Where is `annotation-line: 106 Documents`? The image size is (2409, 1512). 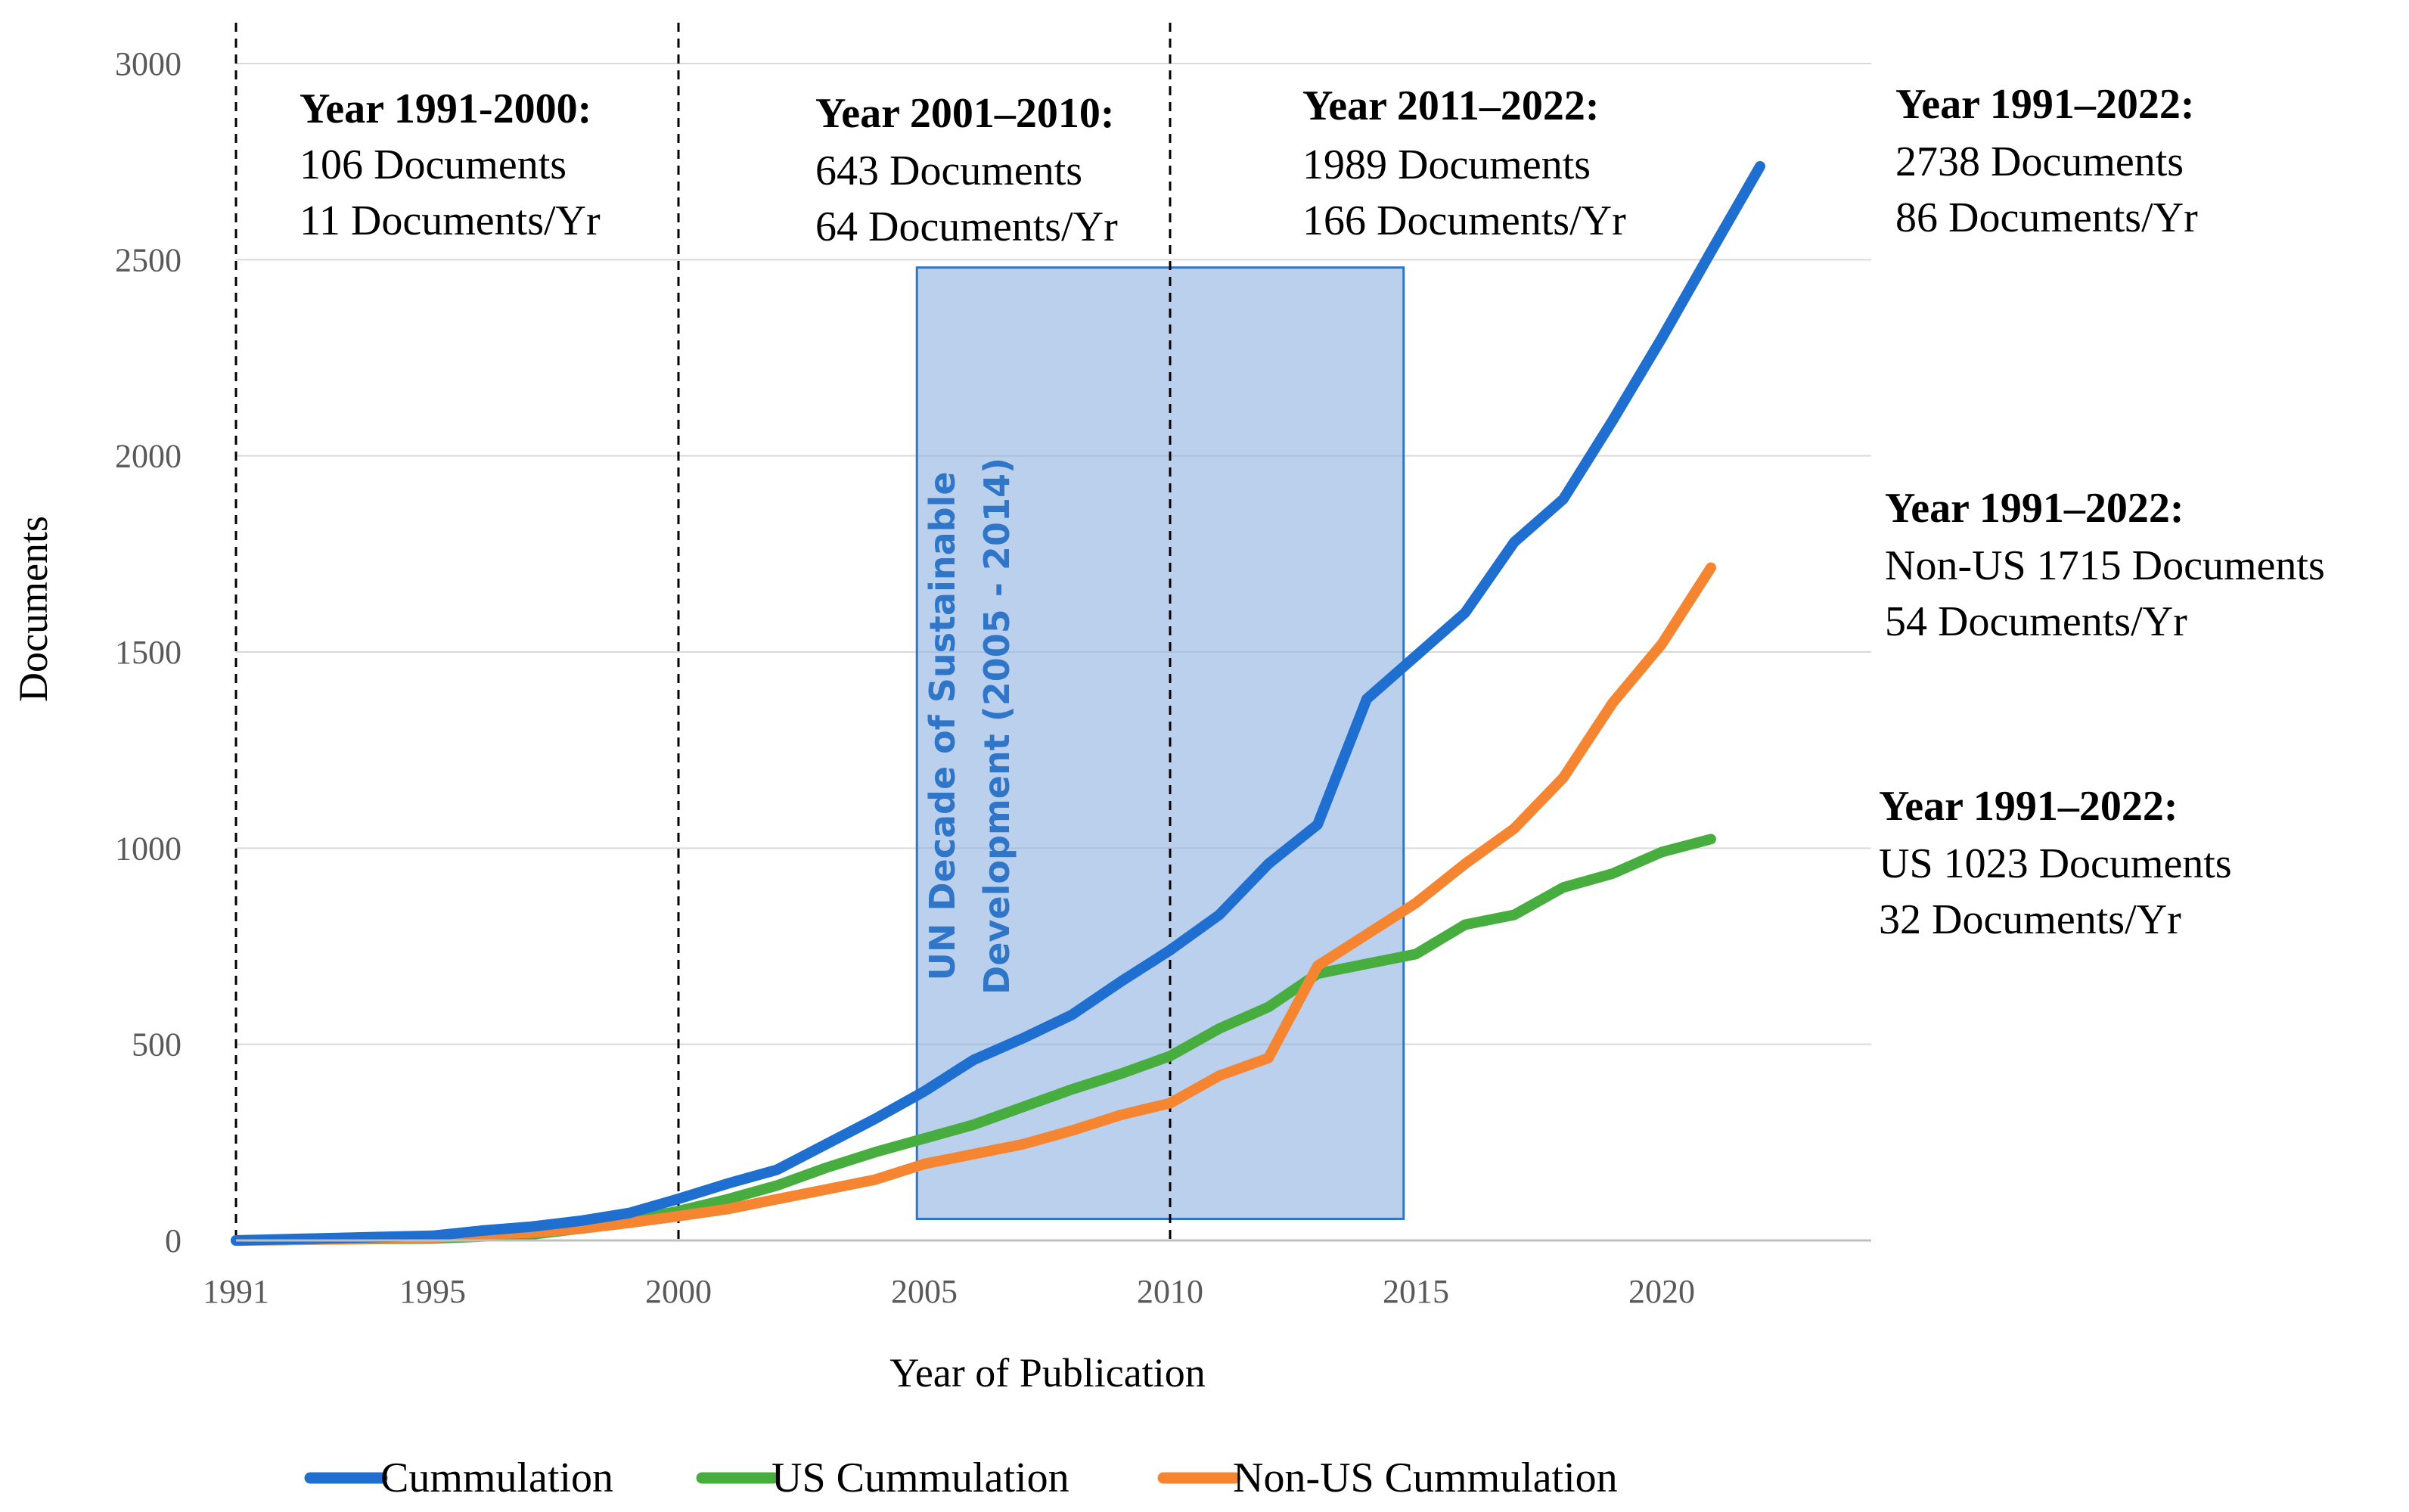
annotation-line: 106 Documents is located at coordinates (434, 164).